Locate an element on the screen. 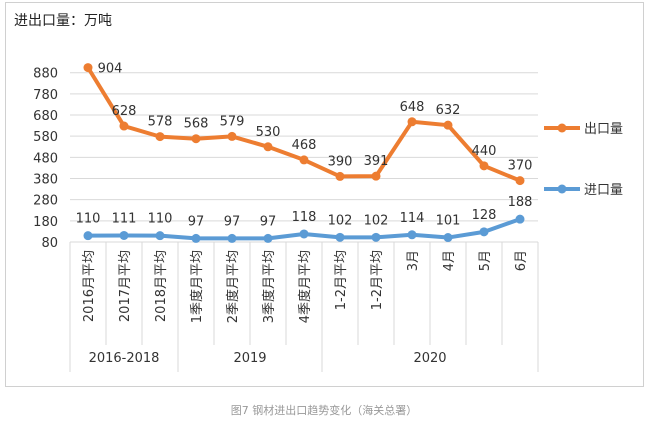 This screenshot has height=425, width=648. data-label: 390 is located at coordinates (340, 161).